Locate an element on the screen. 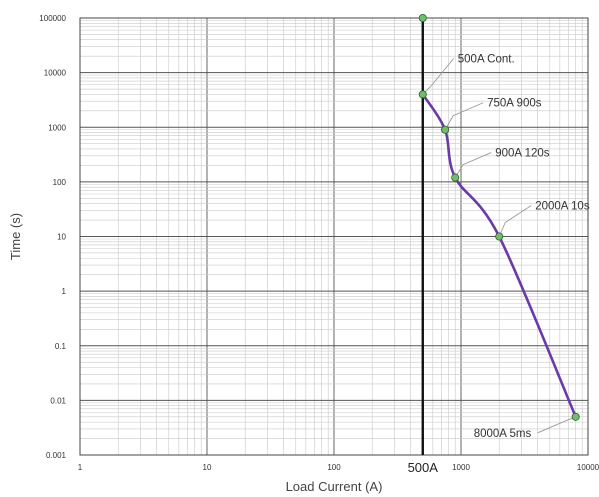 Image resolution: width=599 pixels, height=497 pixels. y-axis-ticks: 0.001 0.01 0.1 1 10 100 1000 10000 100000 is located at coordinates (52, 237).